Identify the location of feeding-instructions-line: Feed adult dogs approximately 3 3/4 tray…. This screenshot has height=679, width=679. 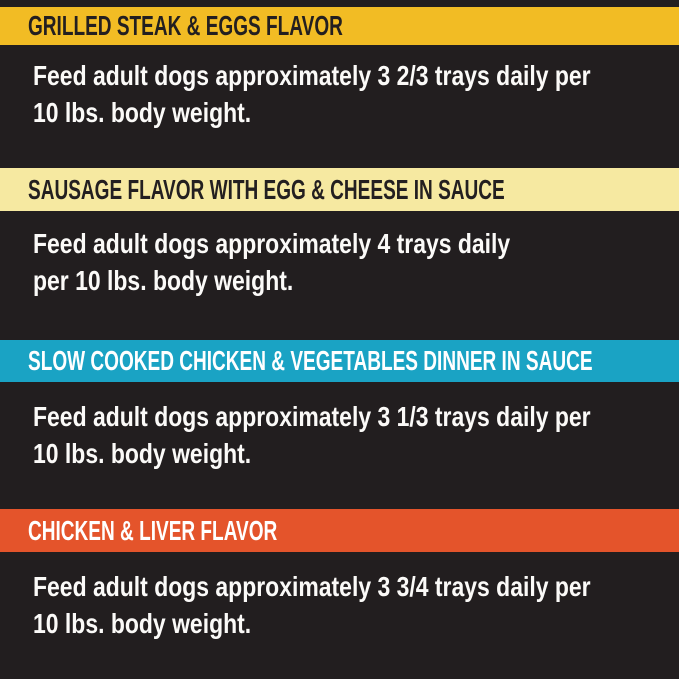
(312, 586).